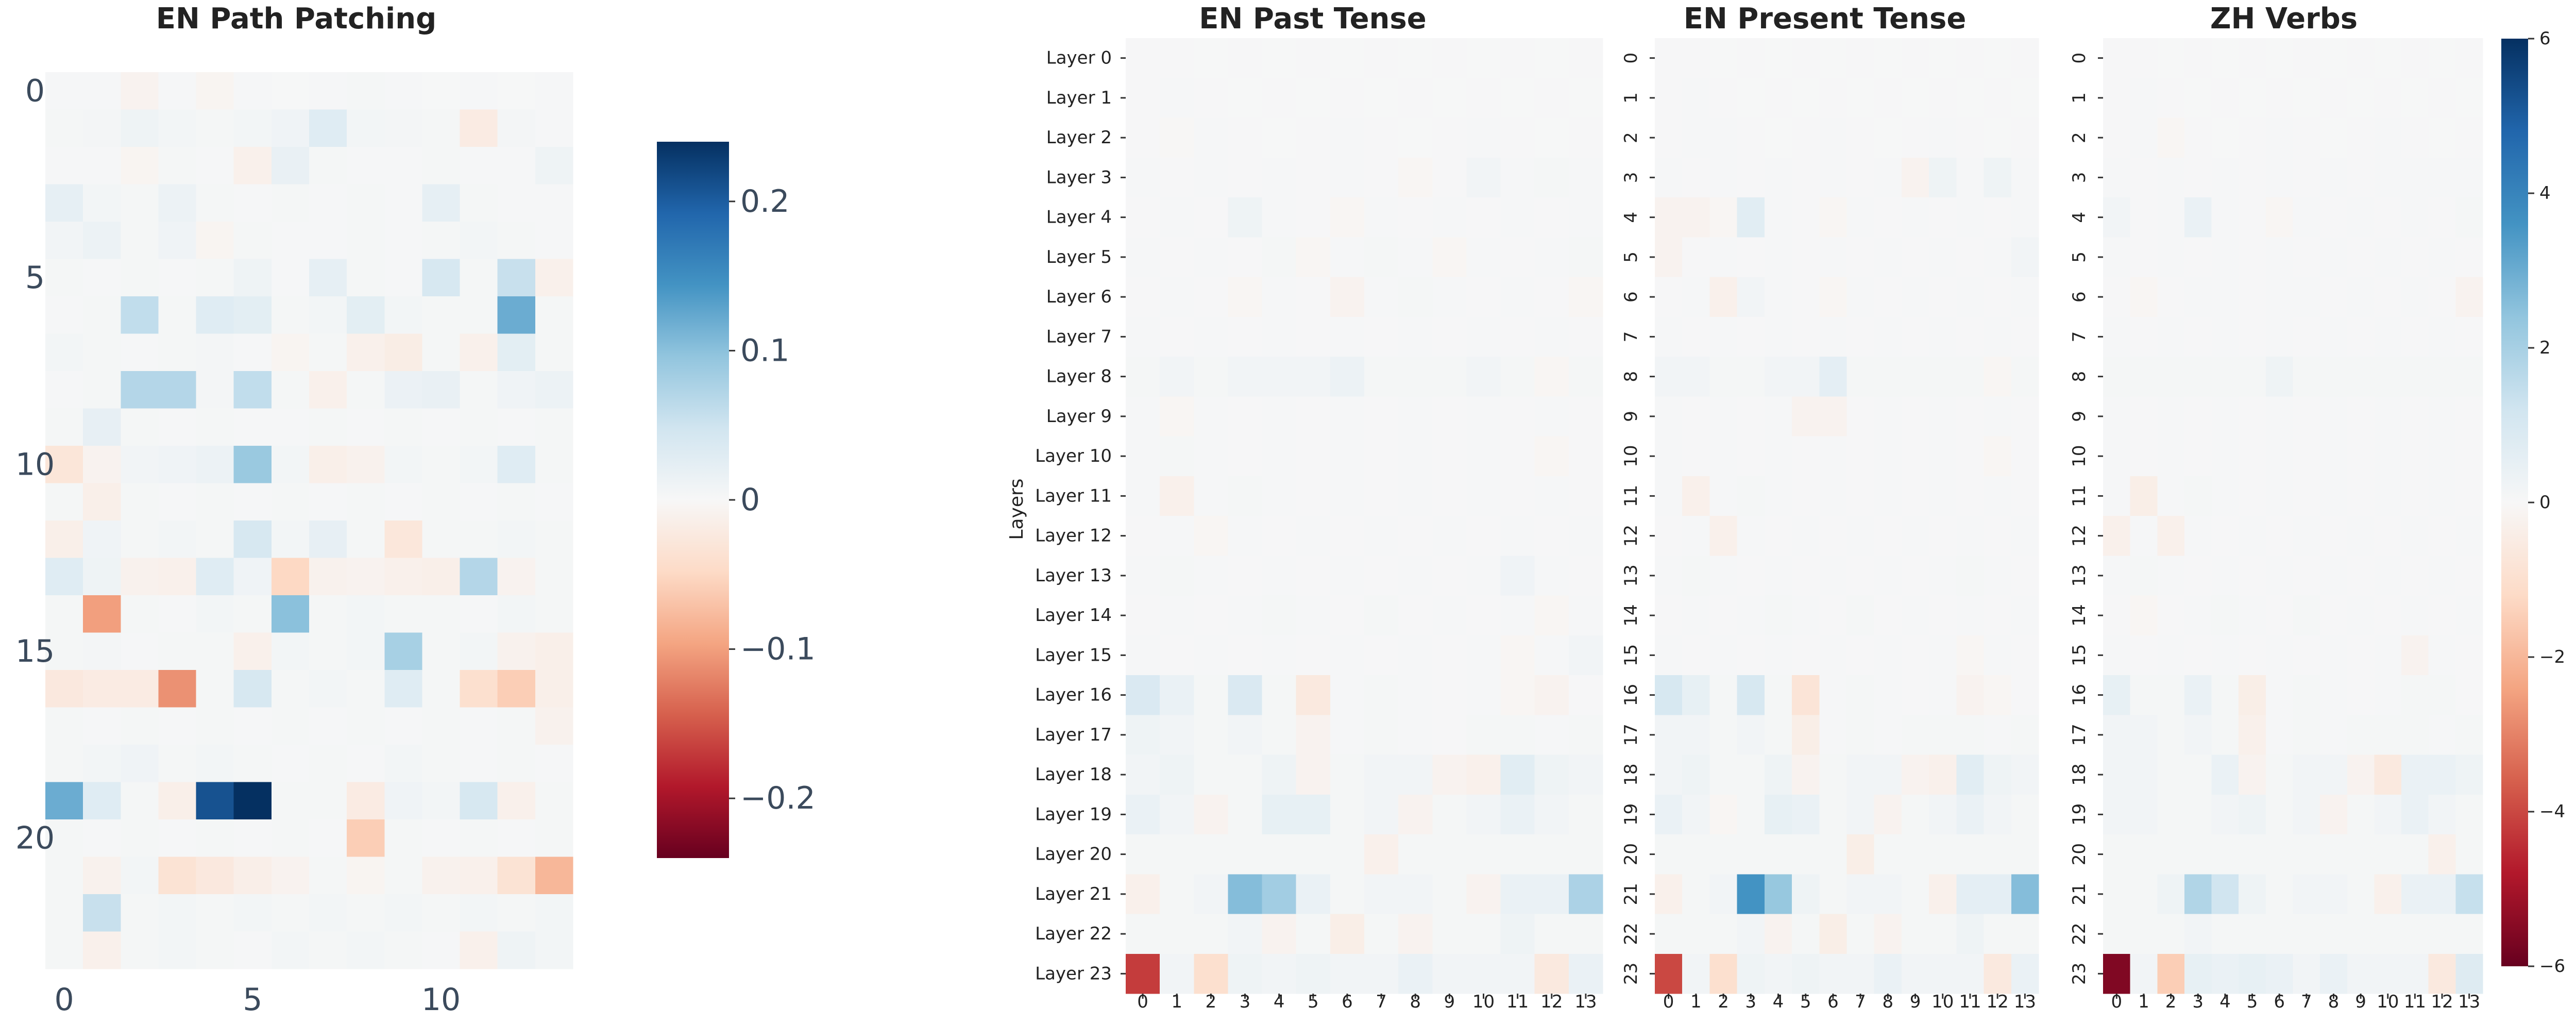 The image size is (2576, 1024). Describe the element at coordinates (1631, 337) in the screenshot. I see `y-tick-label: 7` at that location.